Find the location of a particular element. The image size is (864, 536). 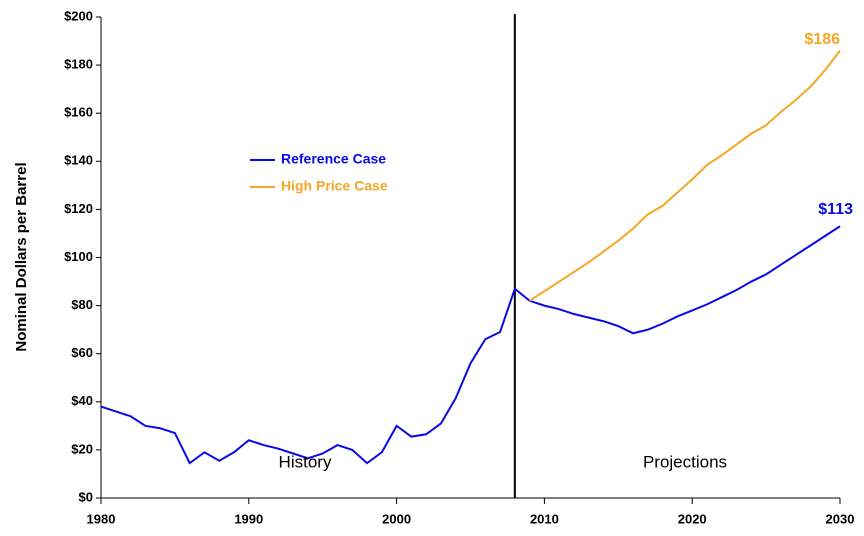

y-tick-label: $180 is located at coordinates (78, 64).